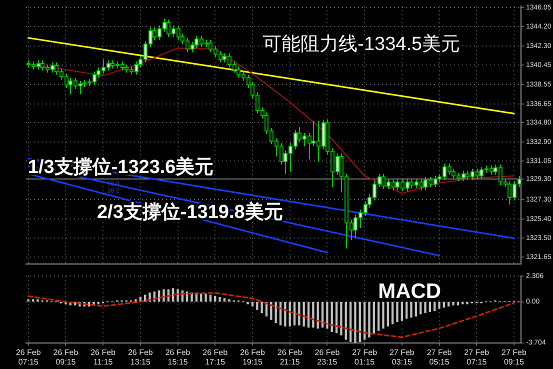 This screenshot has width=553, height=369. What do you see at coordinates (141, 357) in the screenshot?
I see `x-tick-label: 26 Feb 13:15` at bounding box center [141, 357].